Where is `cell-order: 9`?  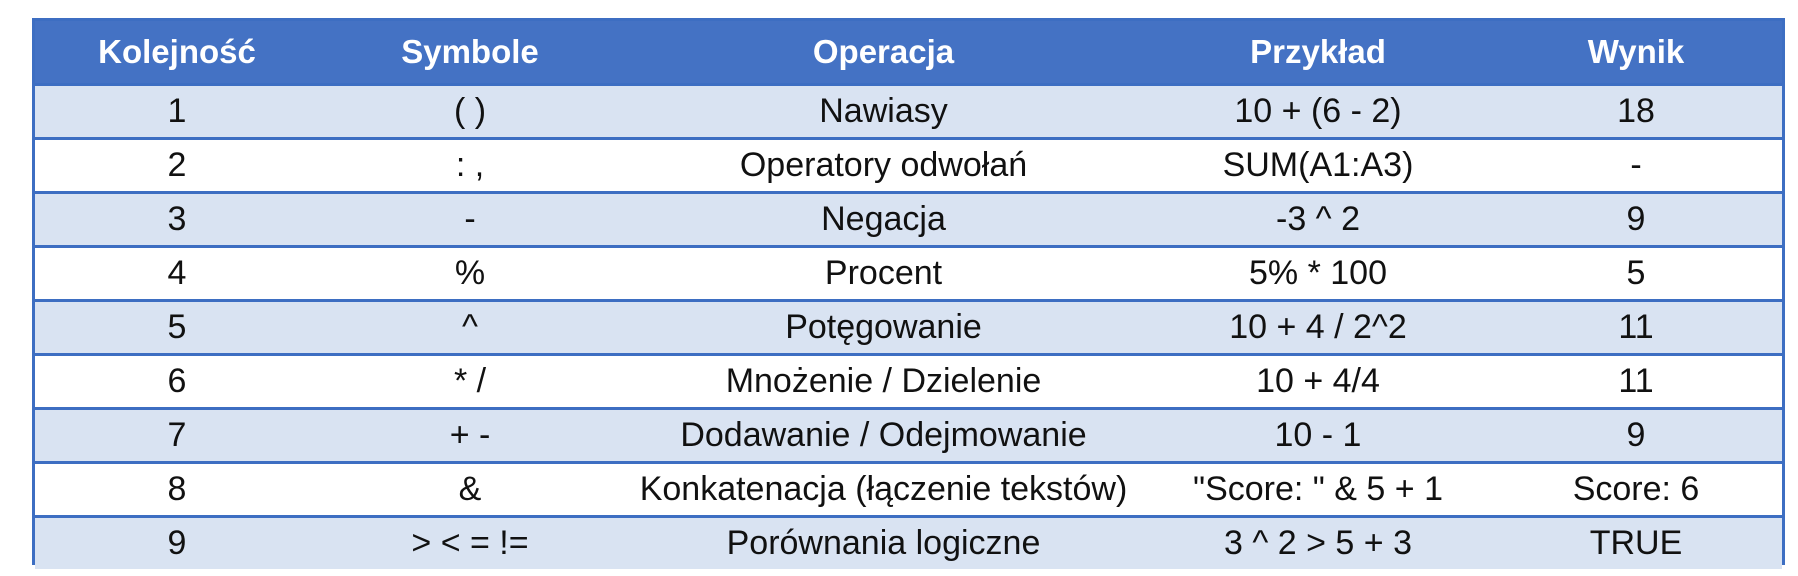
cell-order: 9 is located at coordinates (177, 543).